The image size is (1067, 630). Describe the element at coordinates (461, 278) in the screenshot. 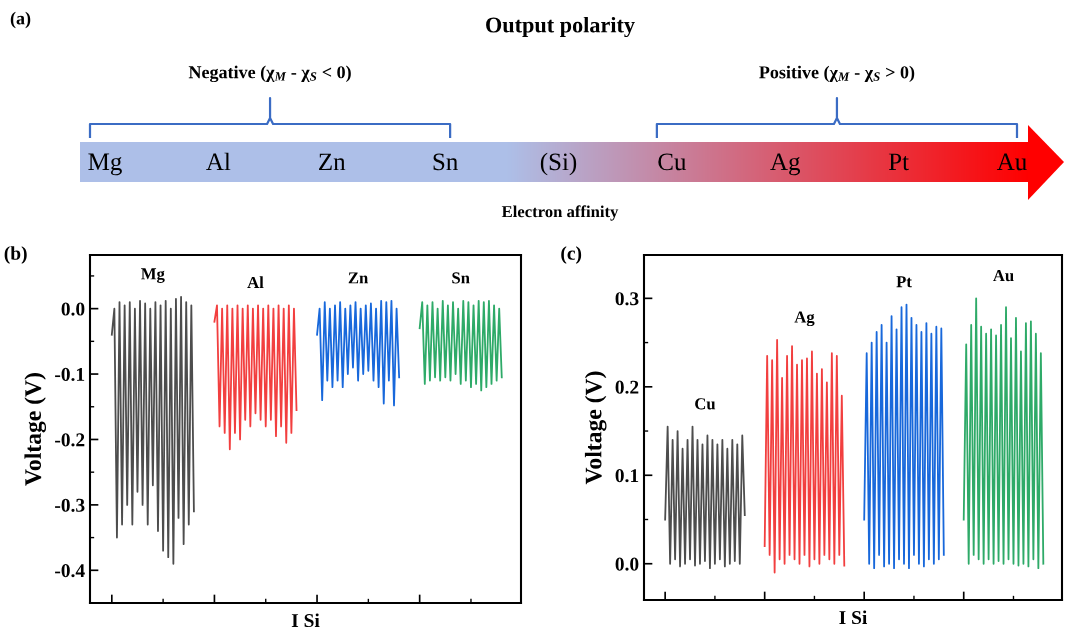

I see `series-label: Sn` at that location.